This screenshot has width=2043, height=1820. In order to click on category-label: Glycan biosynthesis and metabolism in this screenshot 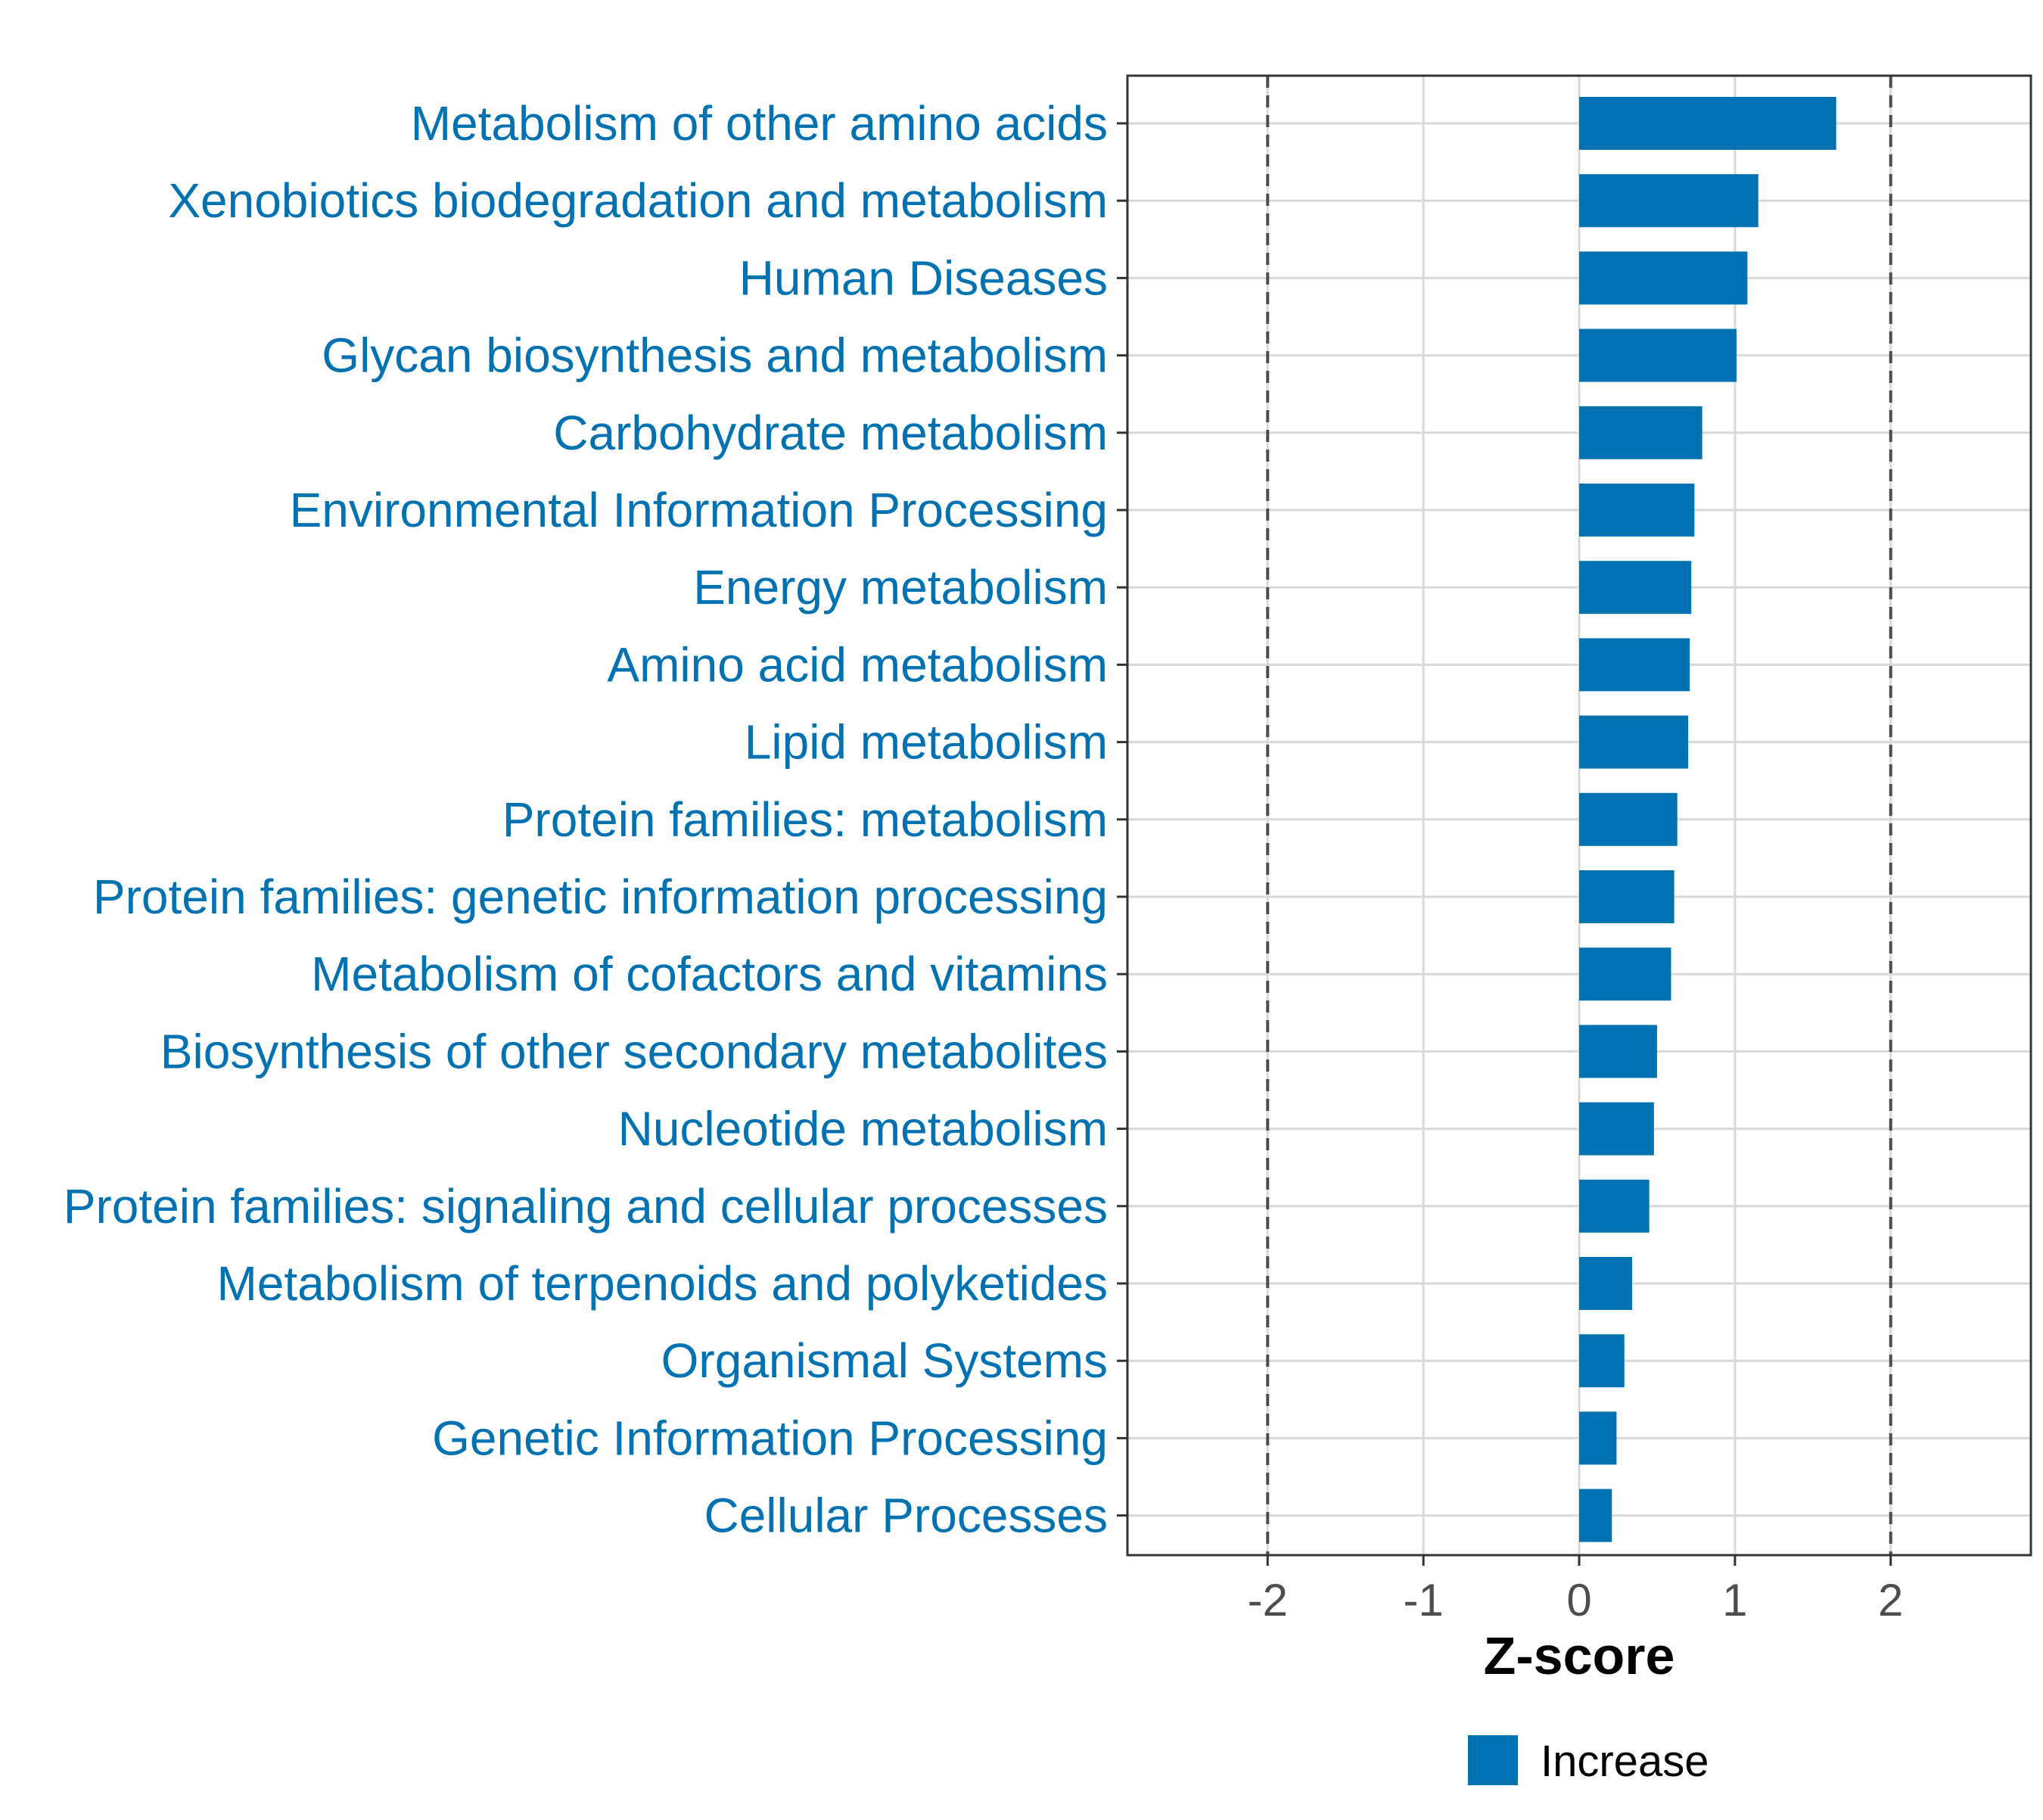, I will do `click(715, 355)`.